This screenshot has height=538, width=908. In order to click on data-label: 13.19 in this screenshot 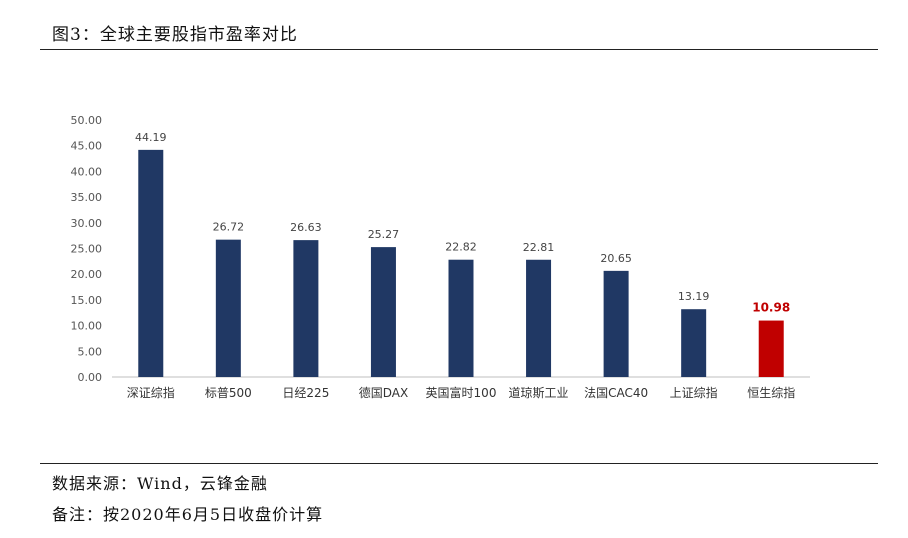, I will do `click(694, 296)`.